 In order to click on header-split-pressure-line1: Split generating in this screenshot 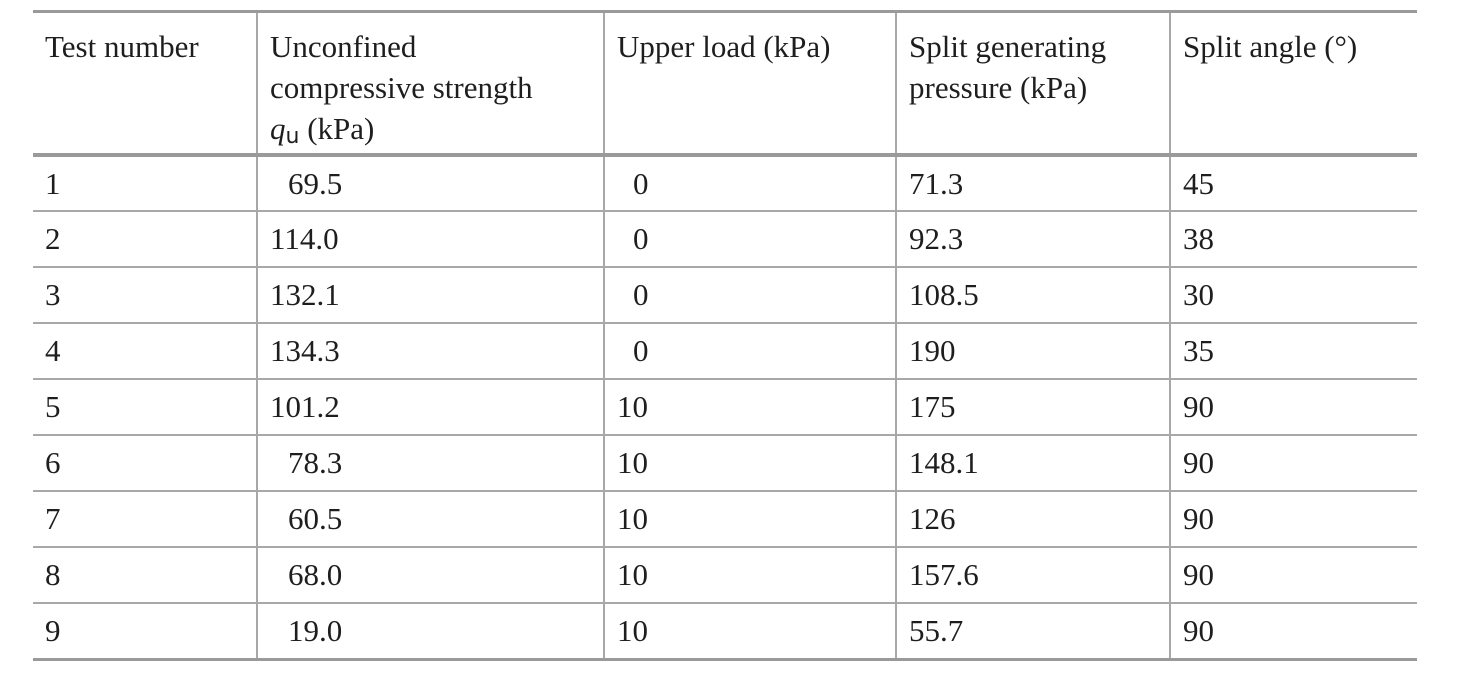, I will do `click(1008, 46)`.